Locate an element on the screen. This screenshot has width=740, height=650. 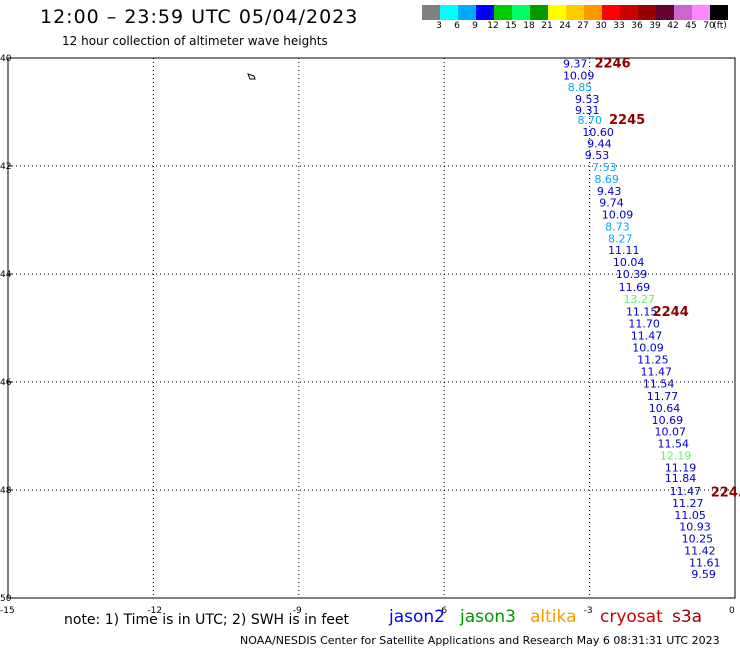
pass-time-label: 2246 is located at coordinates (612, 63).